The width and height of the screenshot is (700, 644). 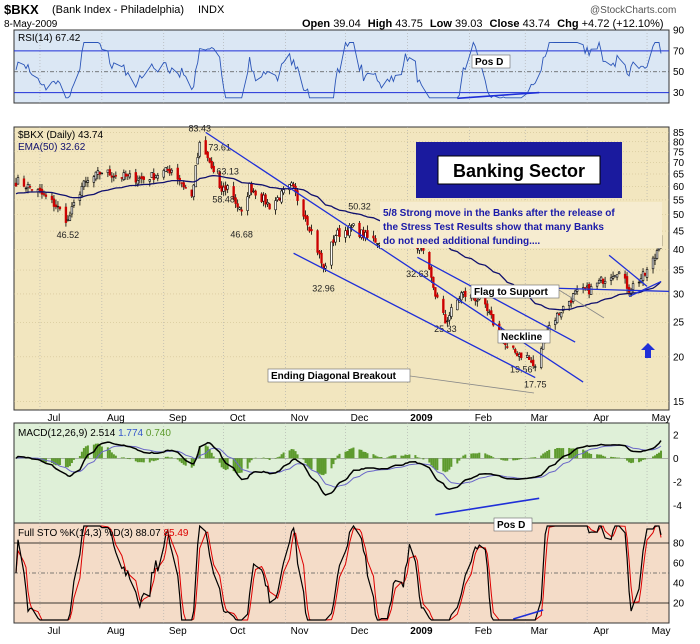 What do you see at coordinates (409, 24) in the screenshot?
I see `high-value: 43.75` at bounding box center [409, 24].